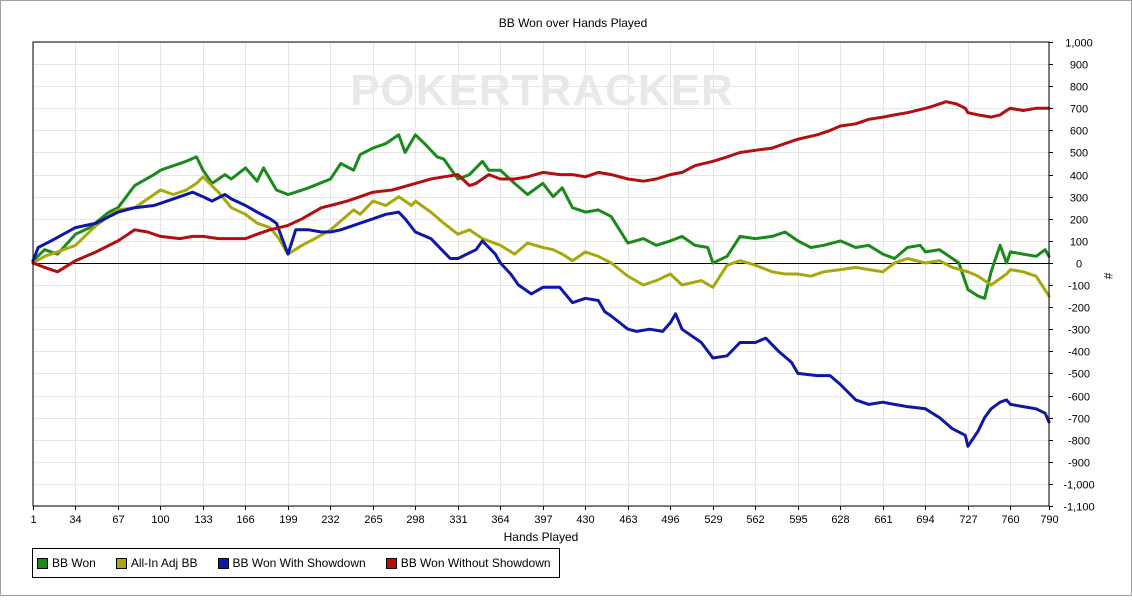 The width and height of the screenshot is (1132, 600). Describe the element at coordinates (670, 520) in the screenshot. I see `x-tick-label: 496` at that location.